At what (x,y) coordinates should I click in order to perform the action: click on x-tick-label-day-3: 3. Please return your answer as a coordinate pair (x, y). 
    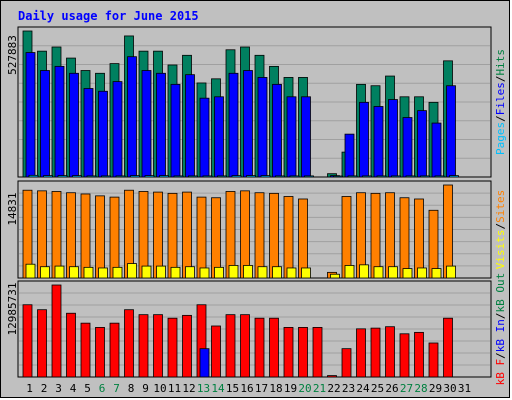
    Looking at the image, I should click on (58, 388).